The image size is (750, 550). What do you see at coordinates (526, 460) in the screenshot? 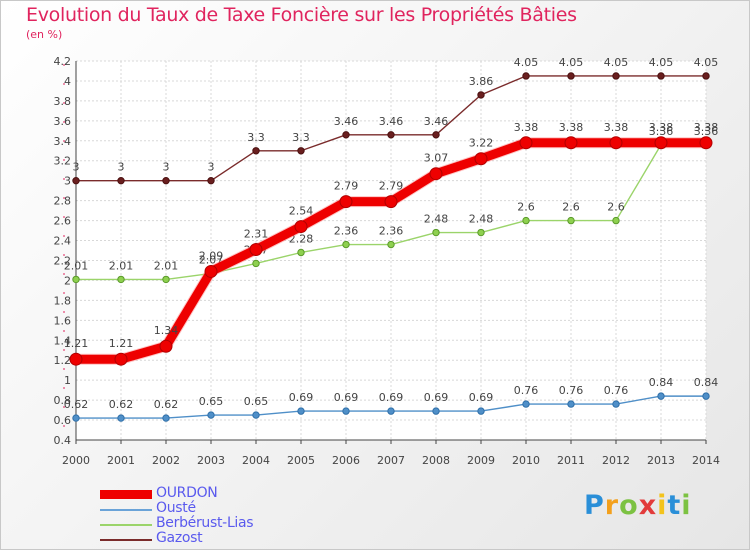
I see `x-tick-label: 2010` at bounding box center [526, 460].